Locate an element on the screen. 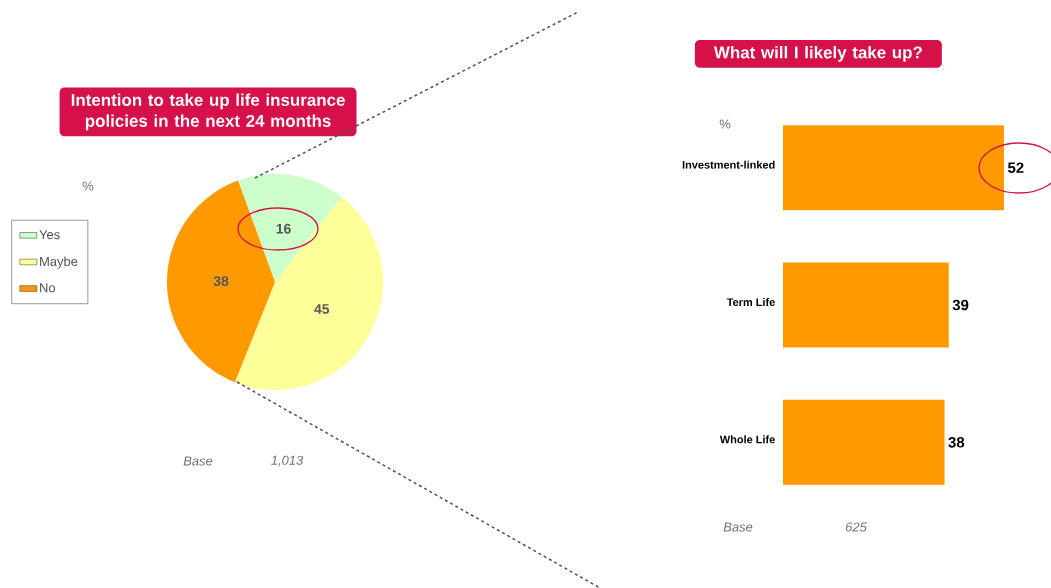  legend-label: Yes is located at coordinates (49, 235).